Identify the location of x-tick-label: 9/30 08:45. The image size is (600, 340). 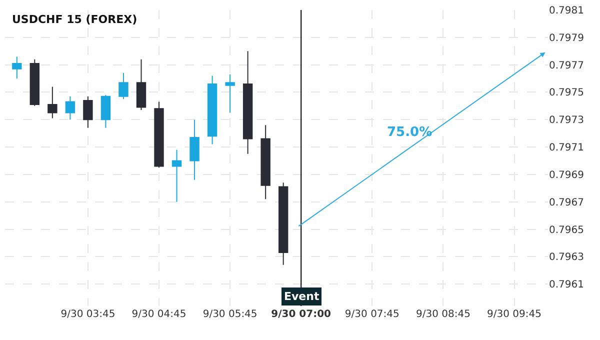
(443, 314).